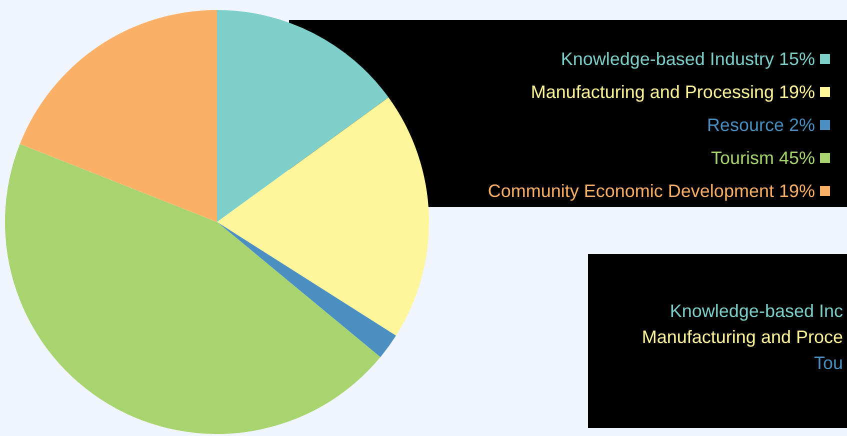  I want to click on legend-label: Knowledge-based Industry 15%, so click(687, 59).